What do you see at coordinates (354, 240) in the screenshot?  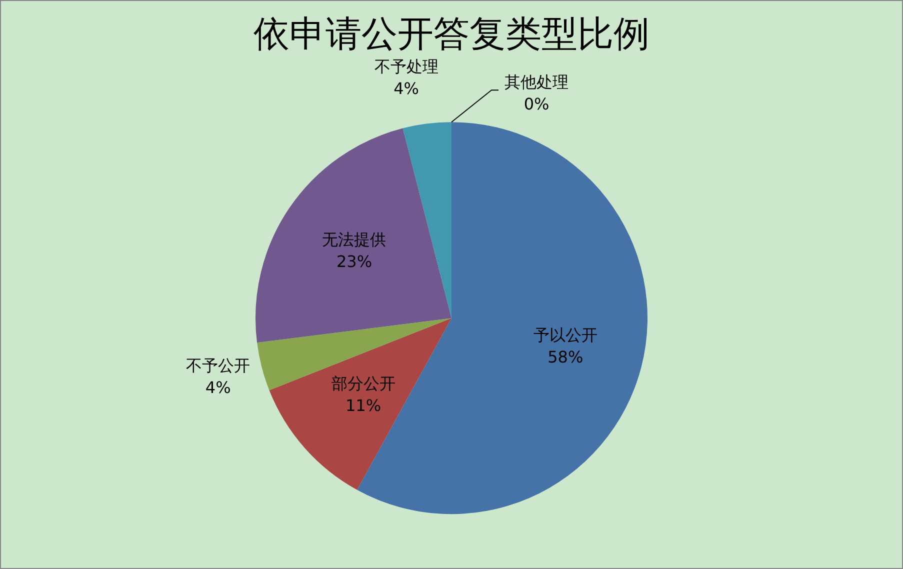 I see `slice-label: 无法提供` at bounding box center [354, 240].